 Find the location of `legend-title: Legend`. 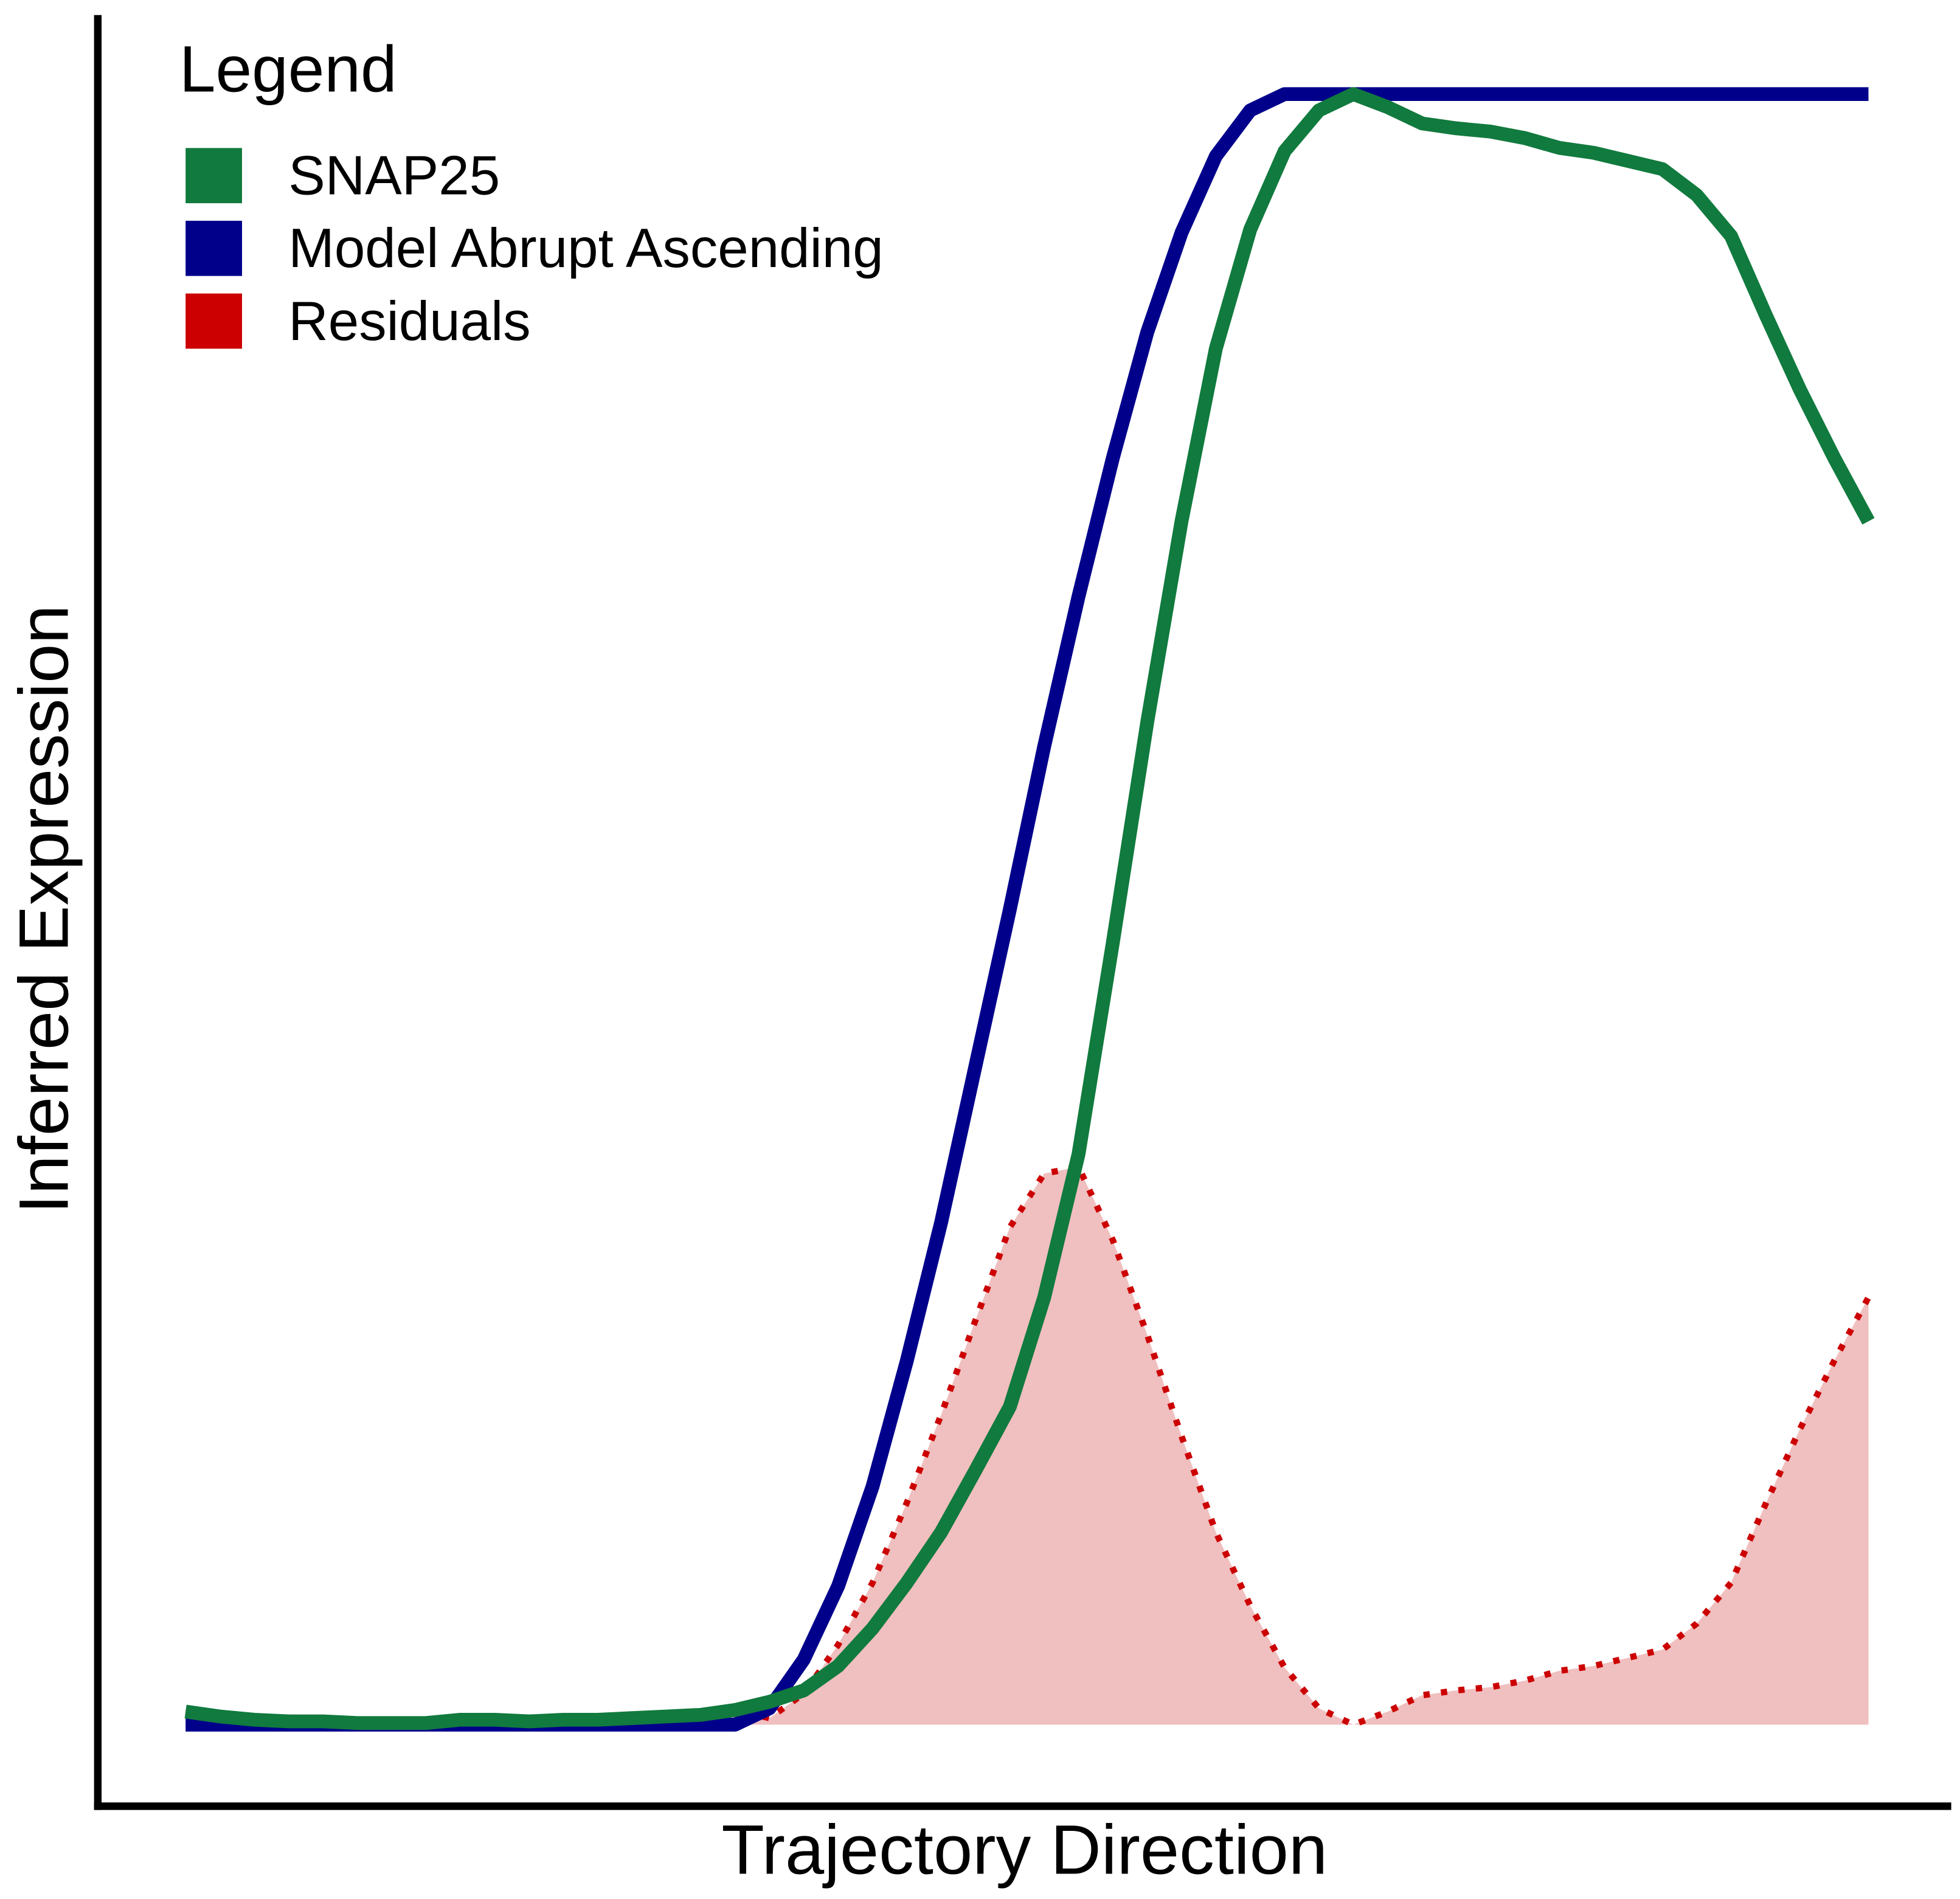

legend-title: Legend is located at coordinates (288, 69).